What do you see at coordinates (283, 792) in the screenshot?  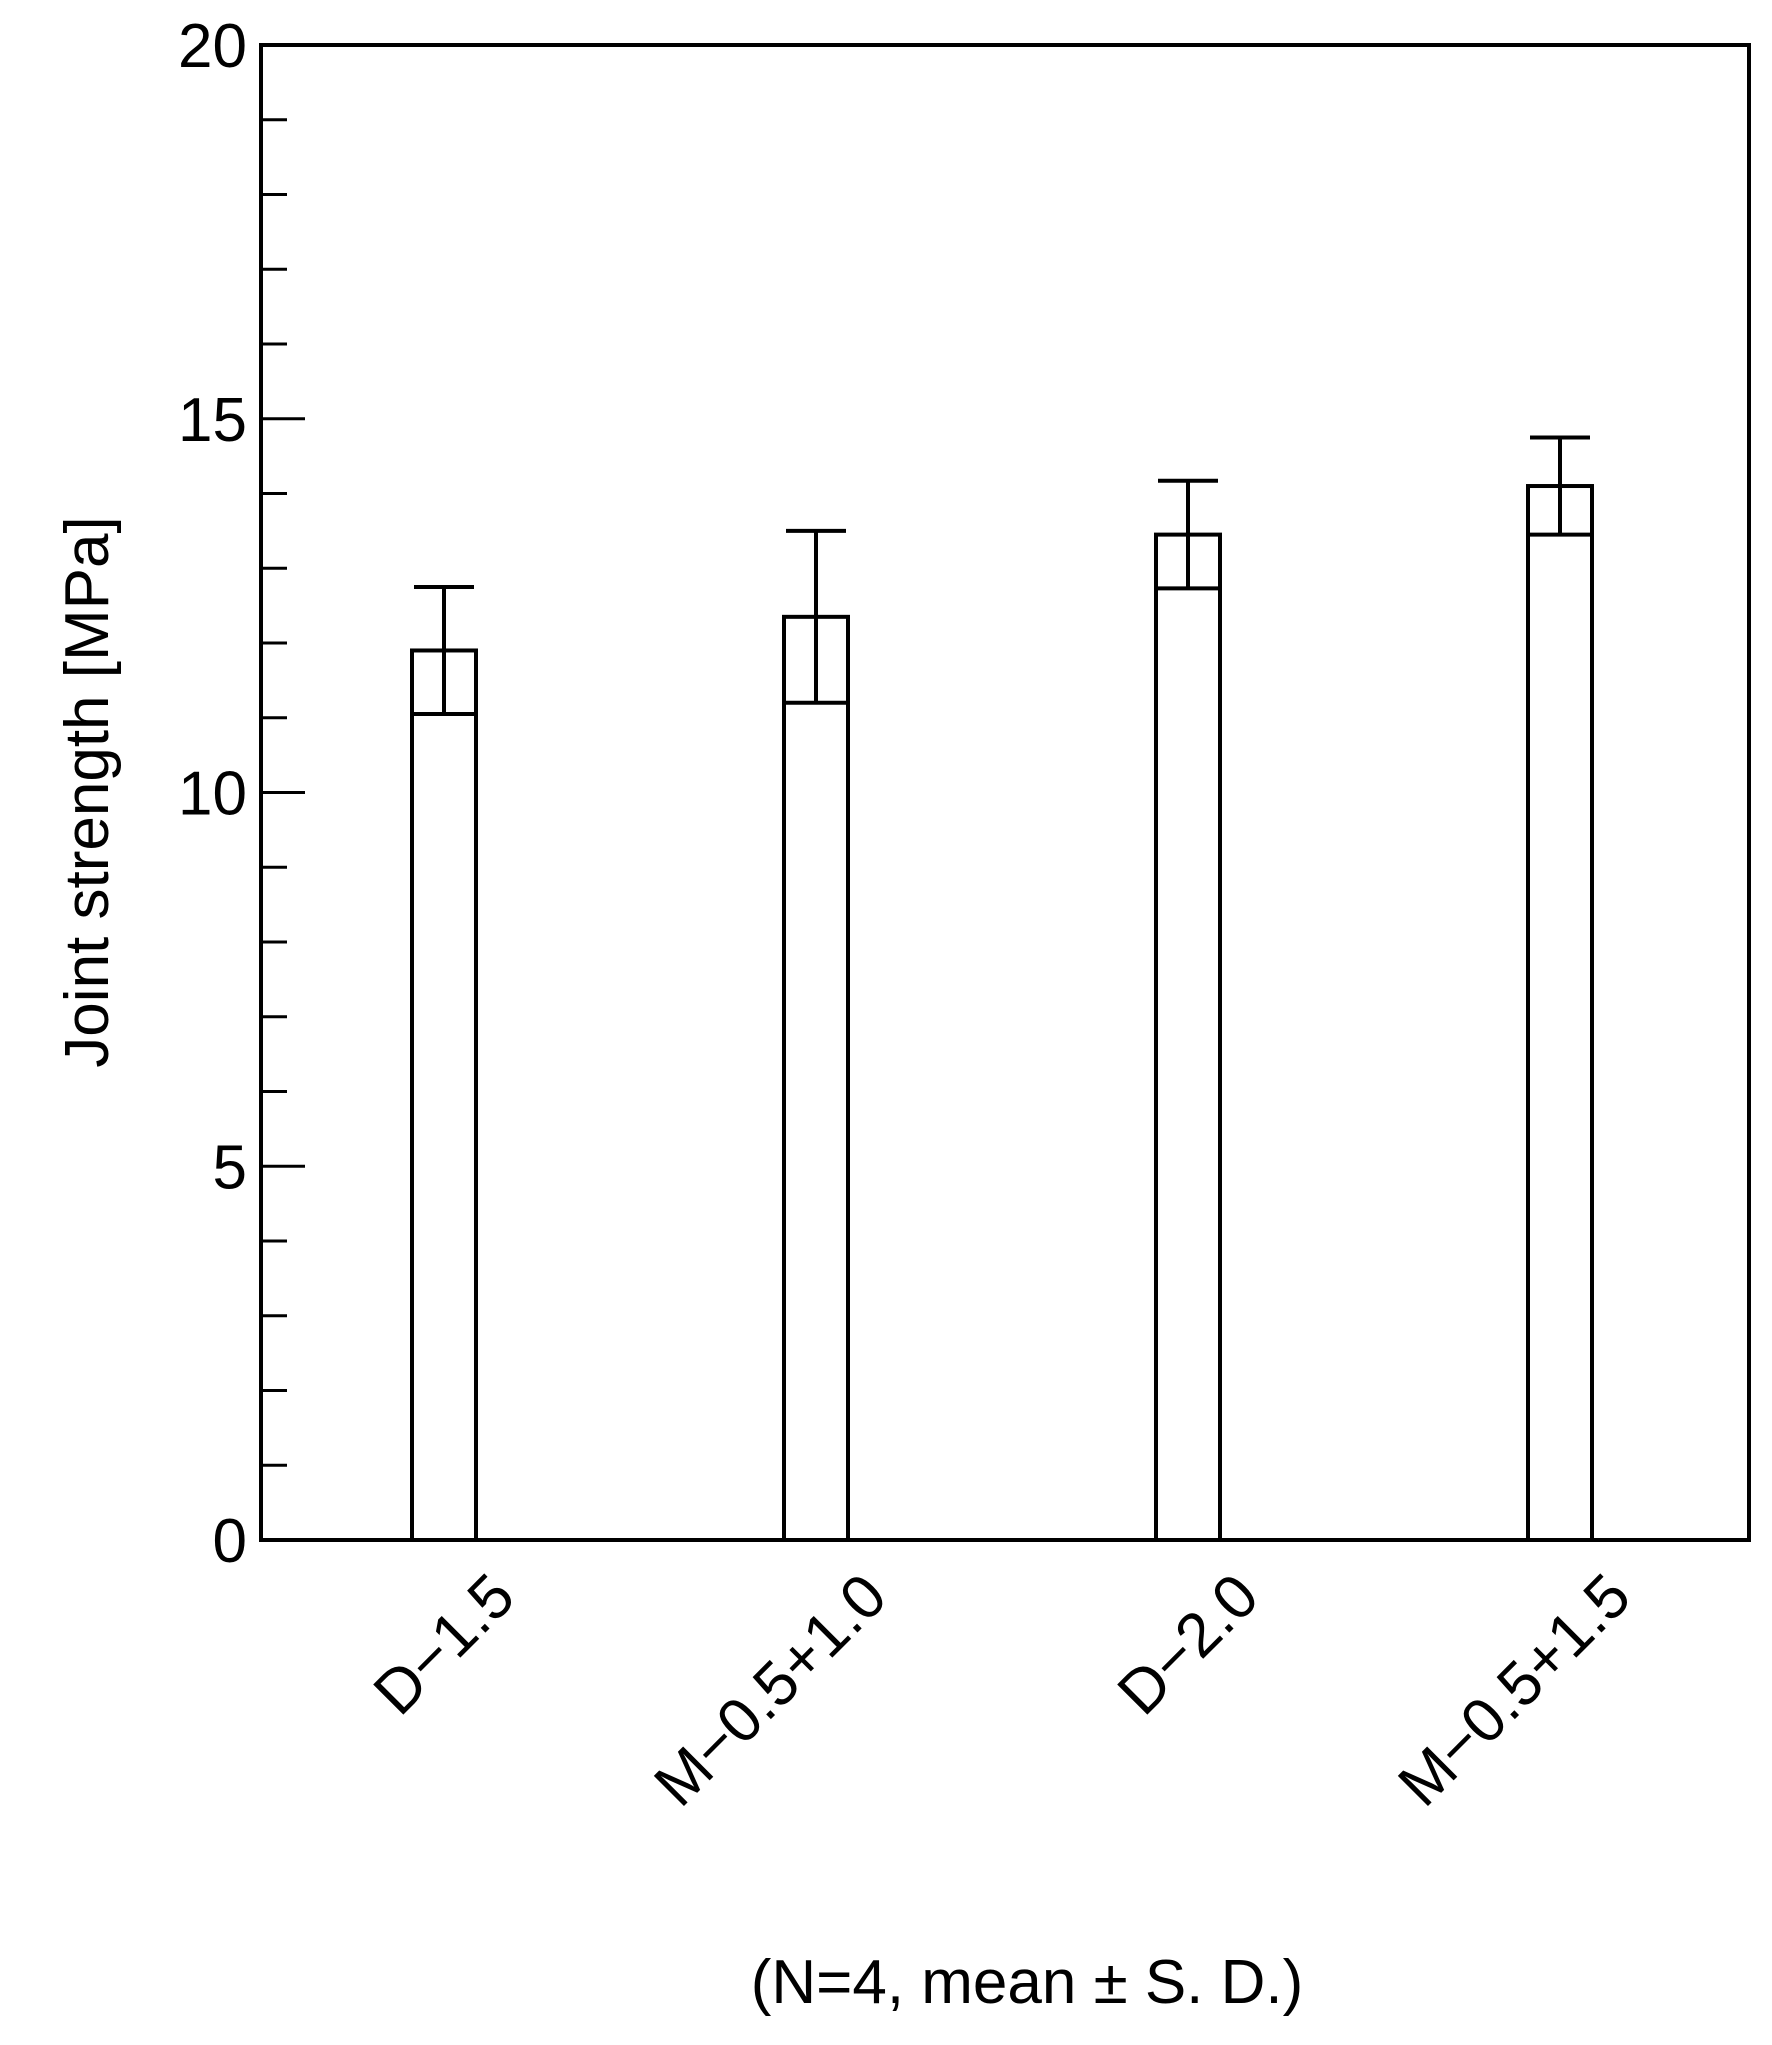 I see `y-axis-ticks` at bounding box center [283, 792].